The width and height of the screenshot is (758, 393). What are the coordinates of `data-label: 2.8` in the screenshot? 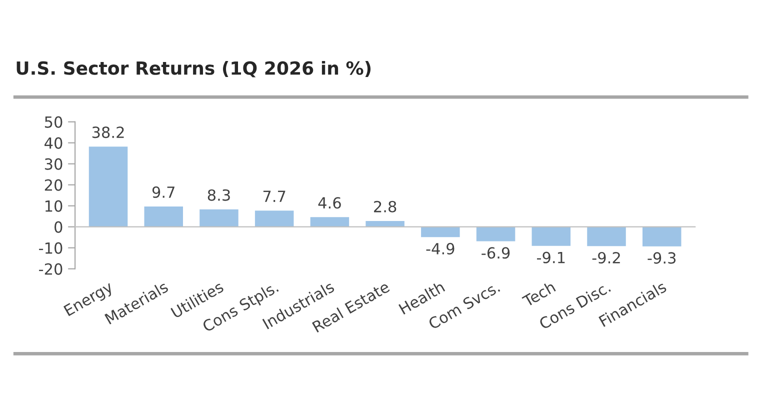 It's located at (385, 206).